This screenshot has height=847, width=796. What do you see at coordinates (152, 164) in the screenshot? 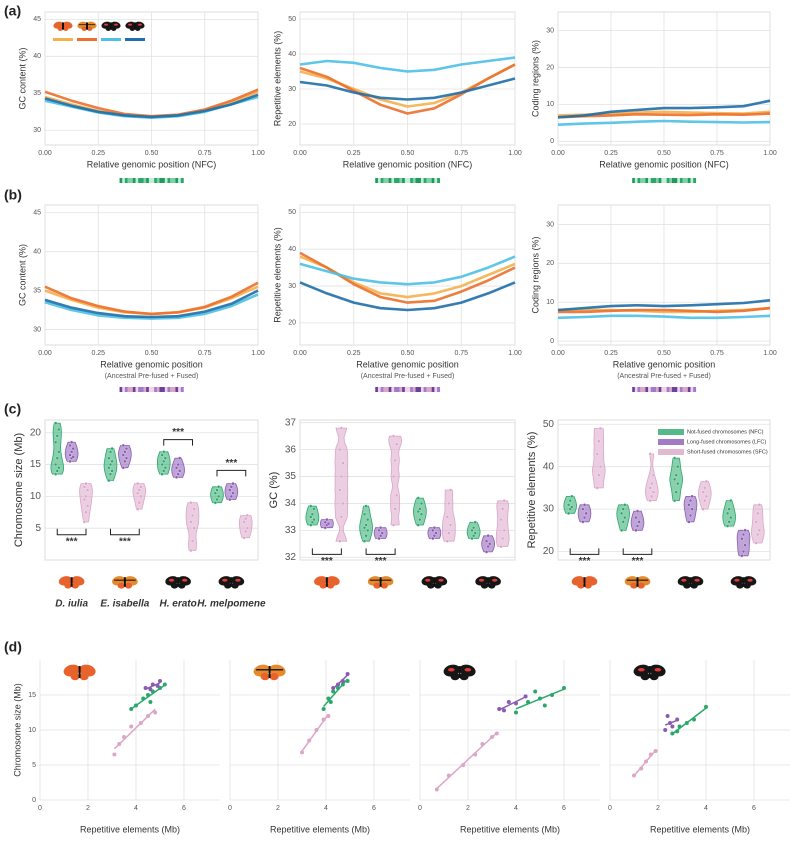
I see `x-axis-label: Relative genomic position (NFC)` at bounding box center [152, 164].